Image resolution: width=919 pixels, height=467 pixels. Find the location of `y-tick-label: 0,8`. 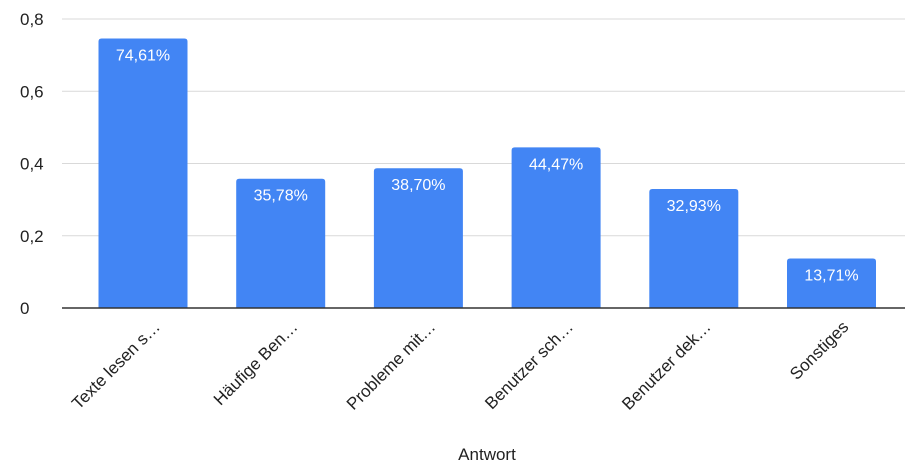

y-tick-label: 0,8 is located at coordinates (32, 19).